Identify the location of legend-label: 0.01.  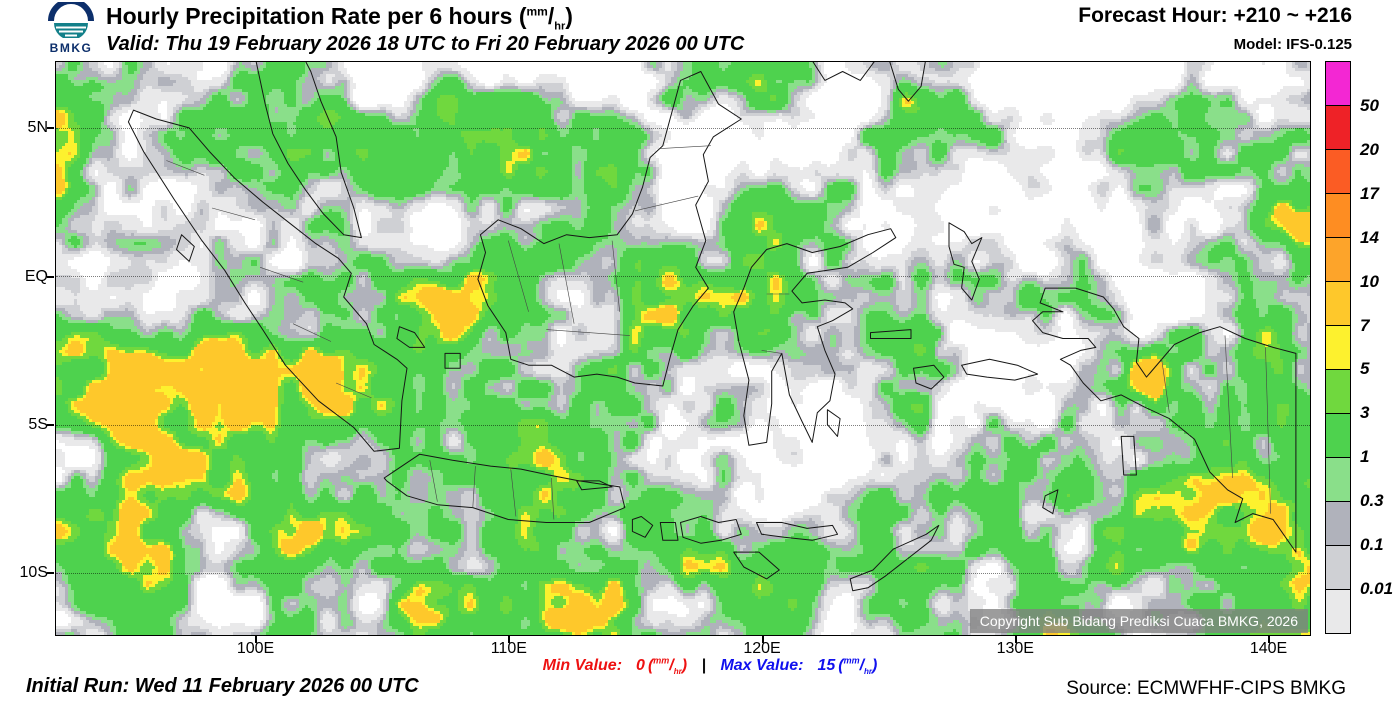
(1377, 589).